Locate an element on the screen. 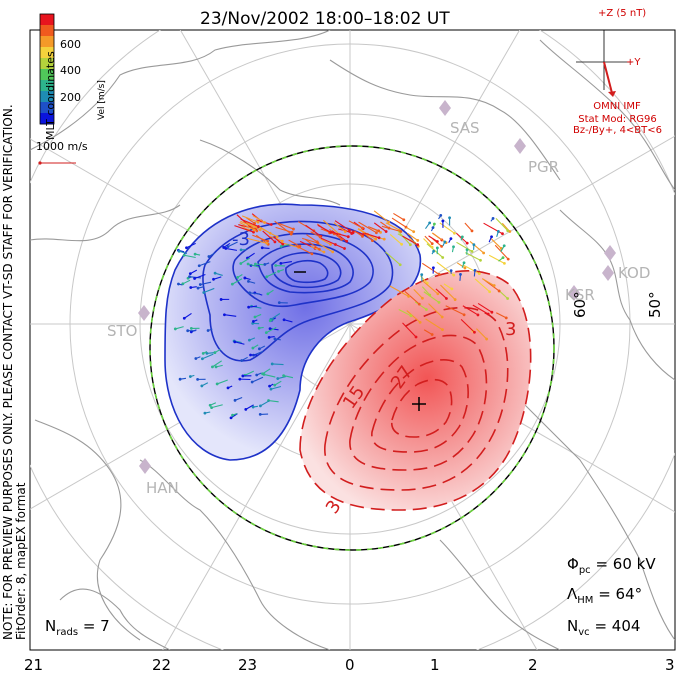  colorbar-border is located at coordinates (47, 69).